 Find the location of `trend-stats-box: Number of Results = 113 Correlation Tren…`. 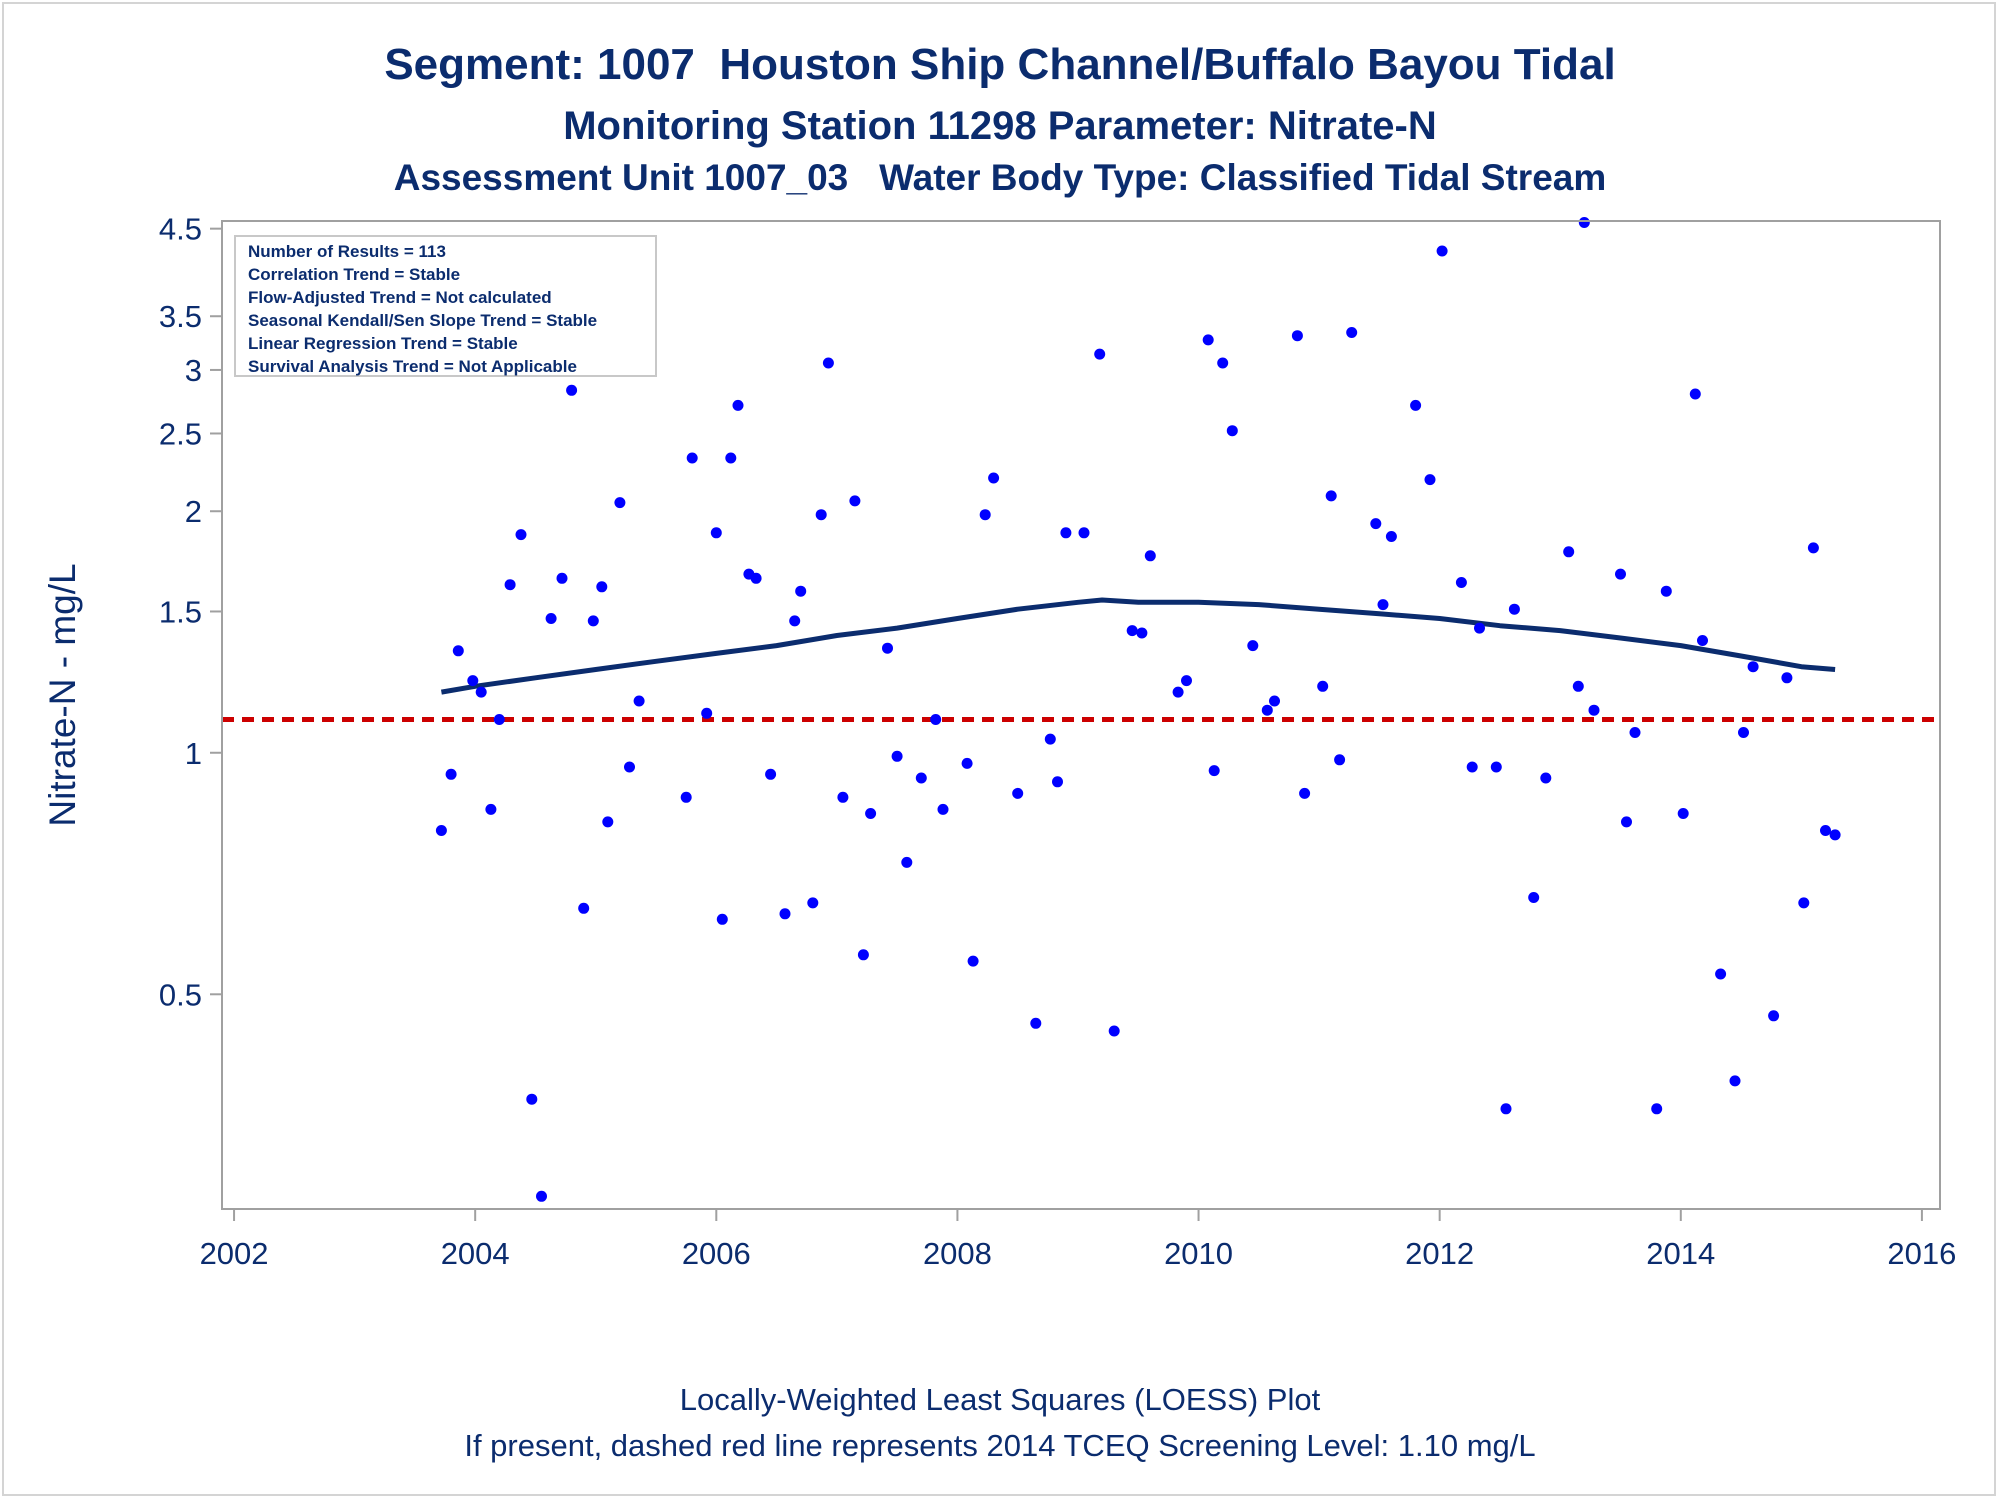

trend-stats-box: Number of Results = 113 Correlation Tren… is located at coordinates (445, 306).